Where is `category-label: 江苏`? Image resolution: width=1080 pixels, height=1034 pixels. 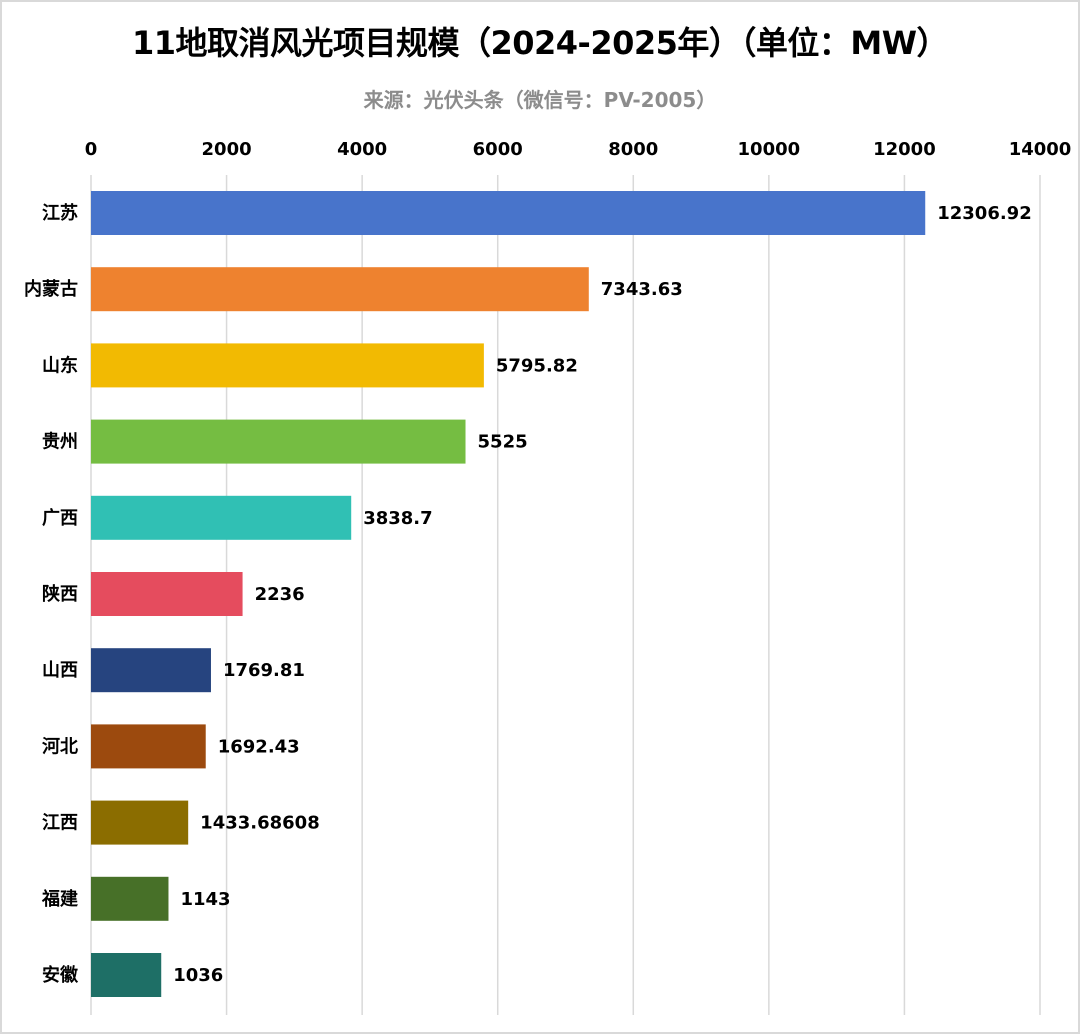
category-label: 江苏 is located at coordinates (60, 213).